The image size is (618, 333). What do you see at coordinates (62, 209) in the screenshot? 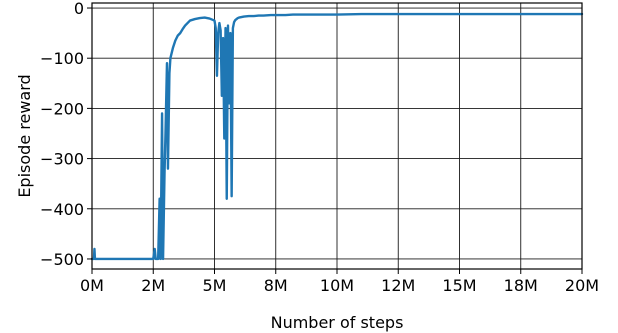
I see `y-tick-label: −400` at bounding box center [62, 209].